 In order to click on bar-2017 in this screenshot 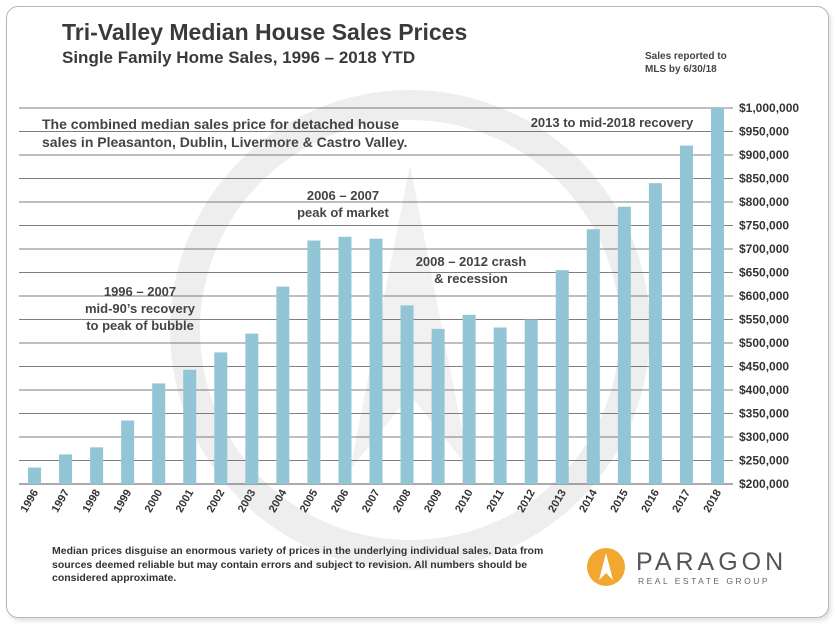, I will do `click(686, 314)`.